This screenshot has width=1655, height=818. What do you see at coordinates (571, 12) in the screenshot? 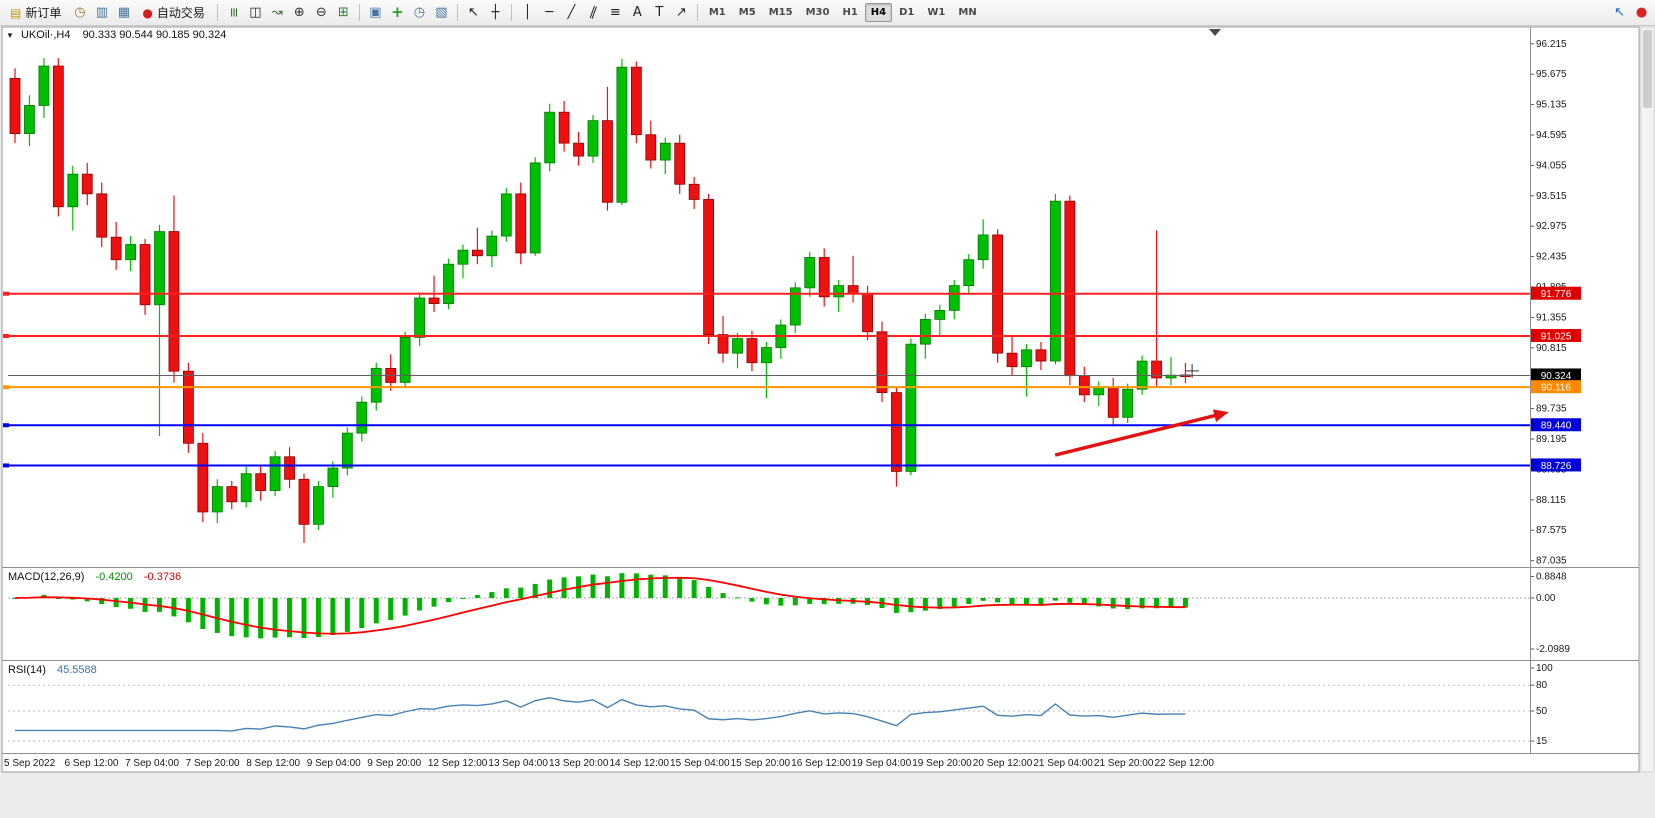
I see `trendline-button: ╱` at bounding box center [571, 12].